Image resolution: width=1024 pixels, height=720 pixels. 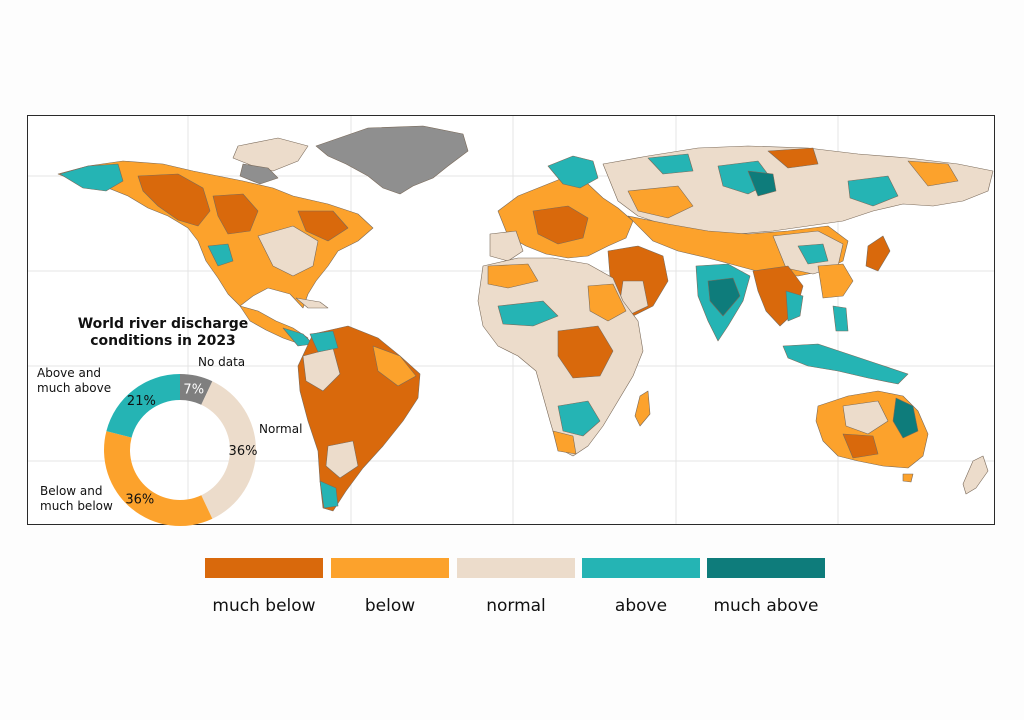 I want to click on siberia-below, so click(x=660, y=202).